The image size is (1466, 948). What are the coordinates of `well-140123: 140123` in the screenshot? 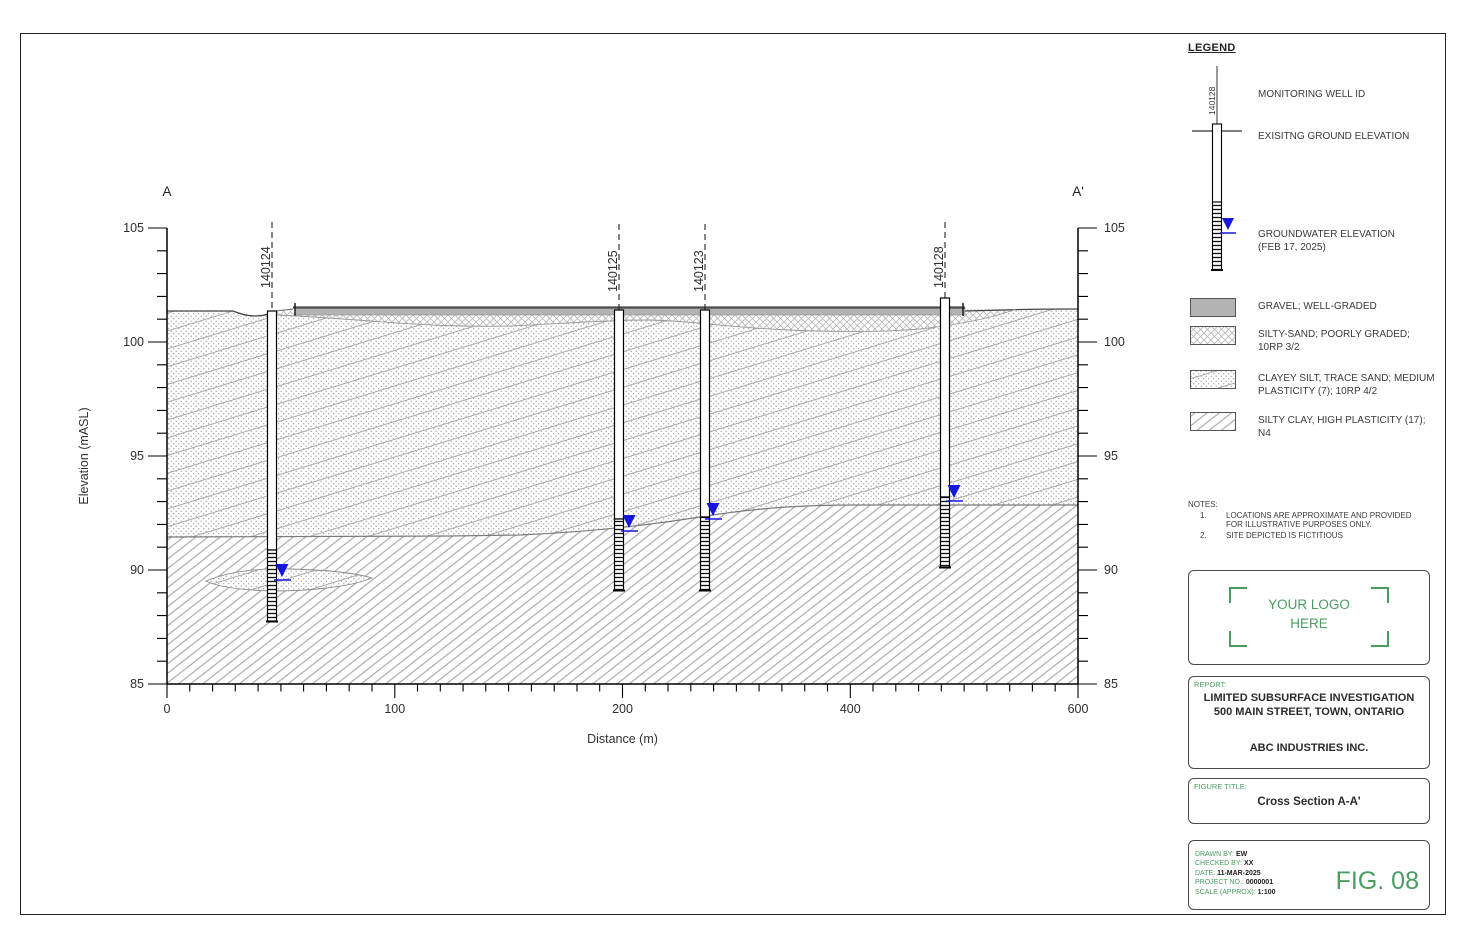 It's located at (707, 408).